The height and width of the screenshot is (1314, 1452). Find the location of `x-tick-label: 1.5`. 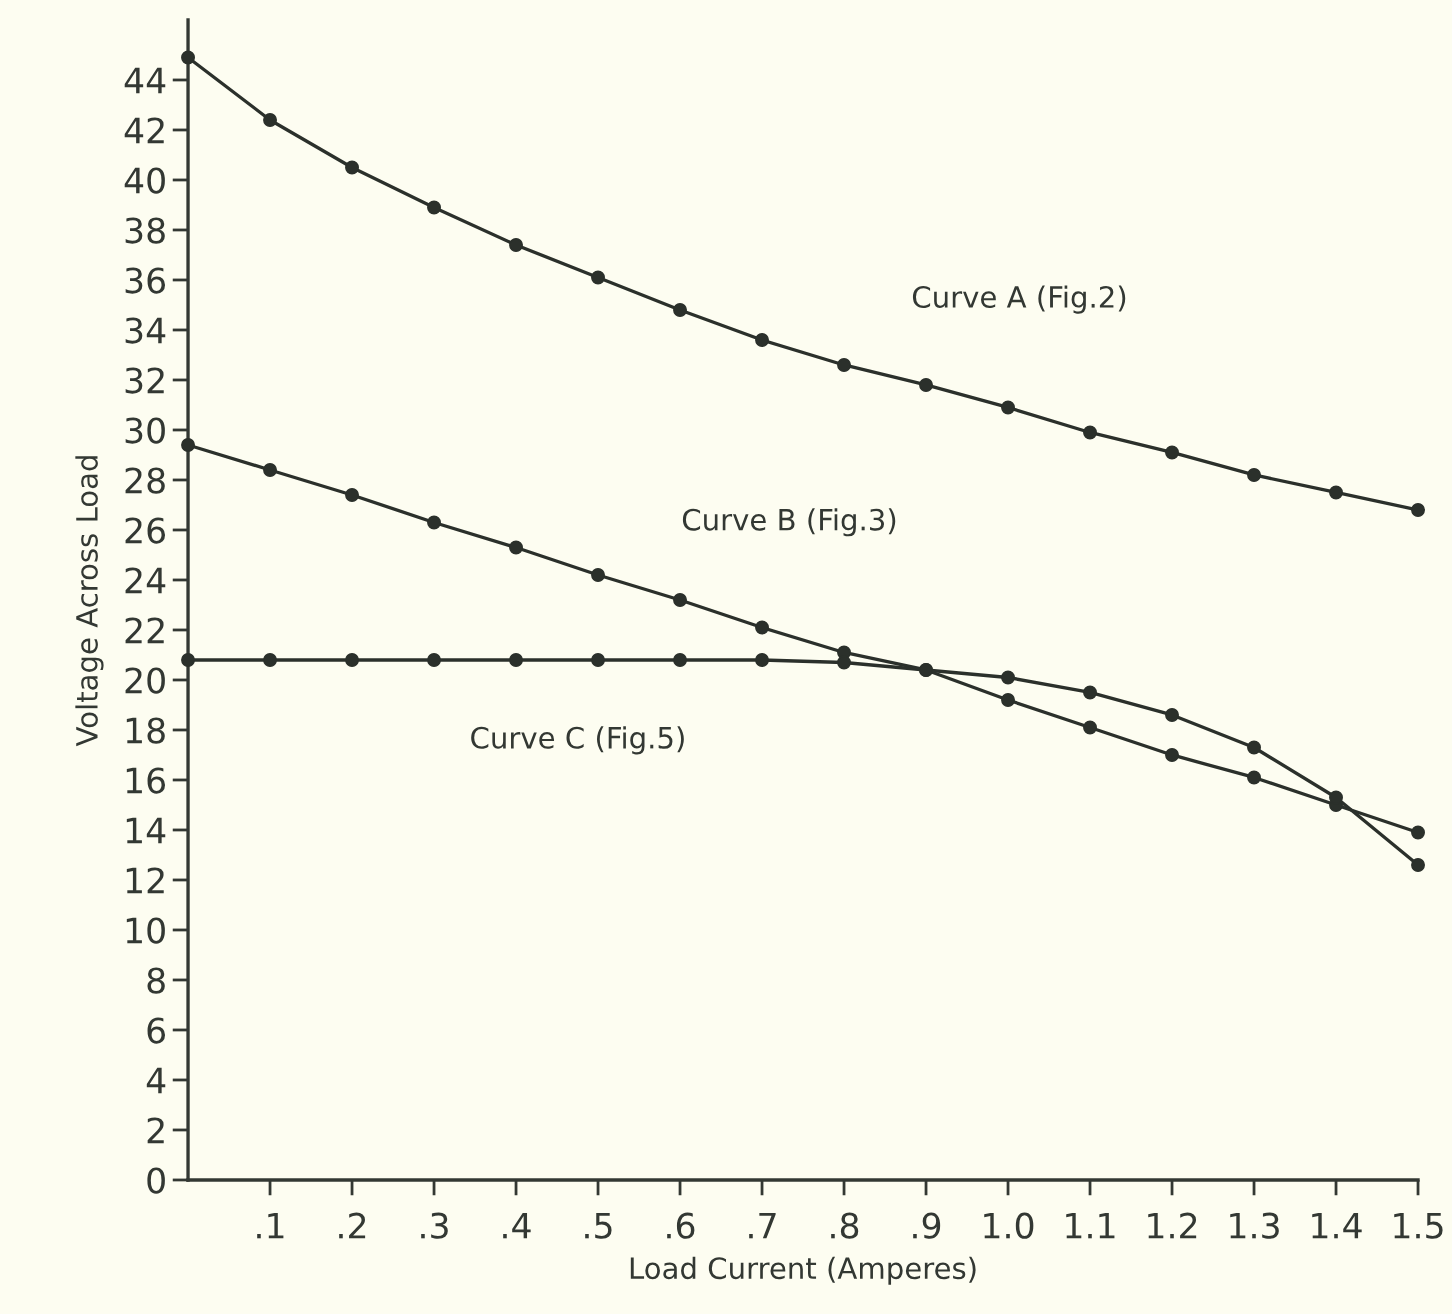

x-tick-label: 1.5 is located at coordinates (1418, 1225).